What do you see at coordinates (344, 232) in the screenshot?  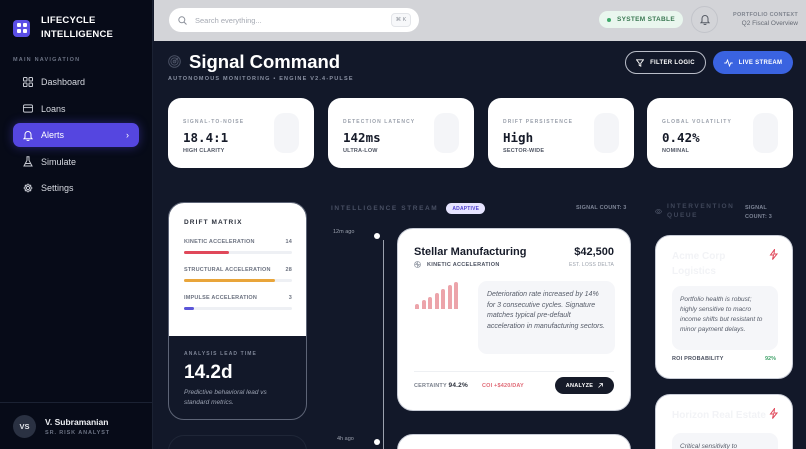 I see `timeline-time: 12m ago` at bounding box center [344, 232].